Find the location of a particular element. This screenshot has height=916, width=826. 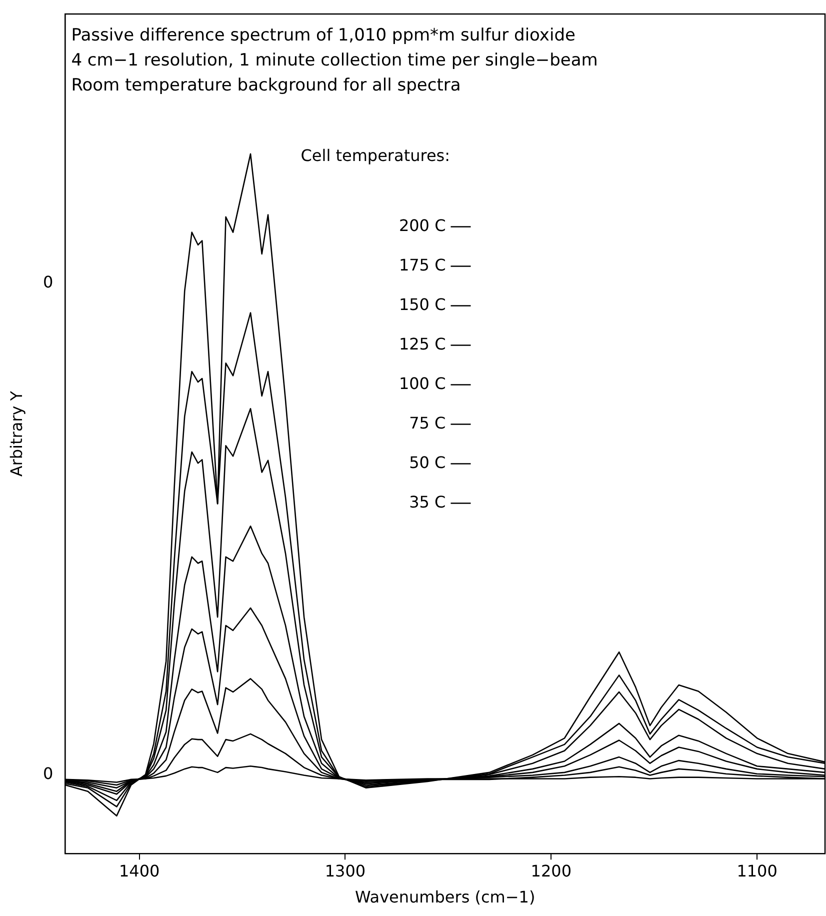

x-tick-label: 1300 is located at coordinates (345, 870).